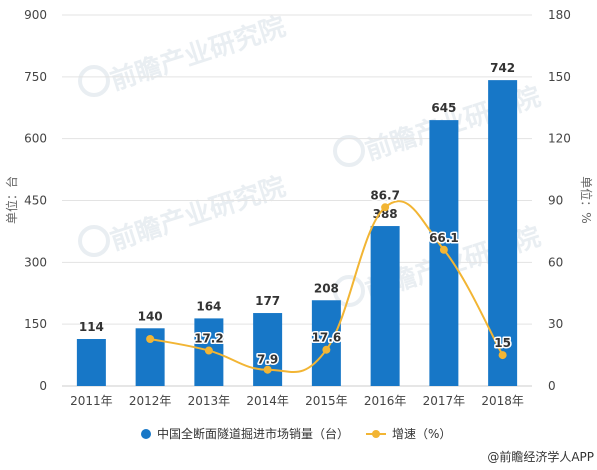 This screenshot has height=470, width=597. I want to click on x-tick-label: 2015年, so click(326, 401).